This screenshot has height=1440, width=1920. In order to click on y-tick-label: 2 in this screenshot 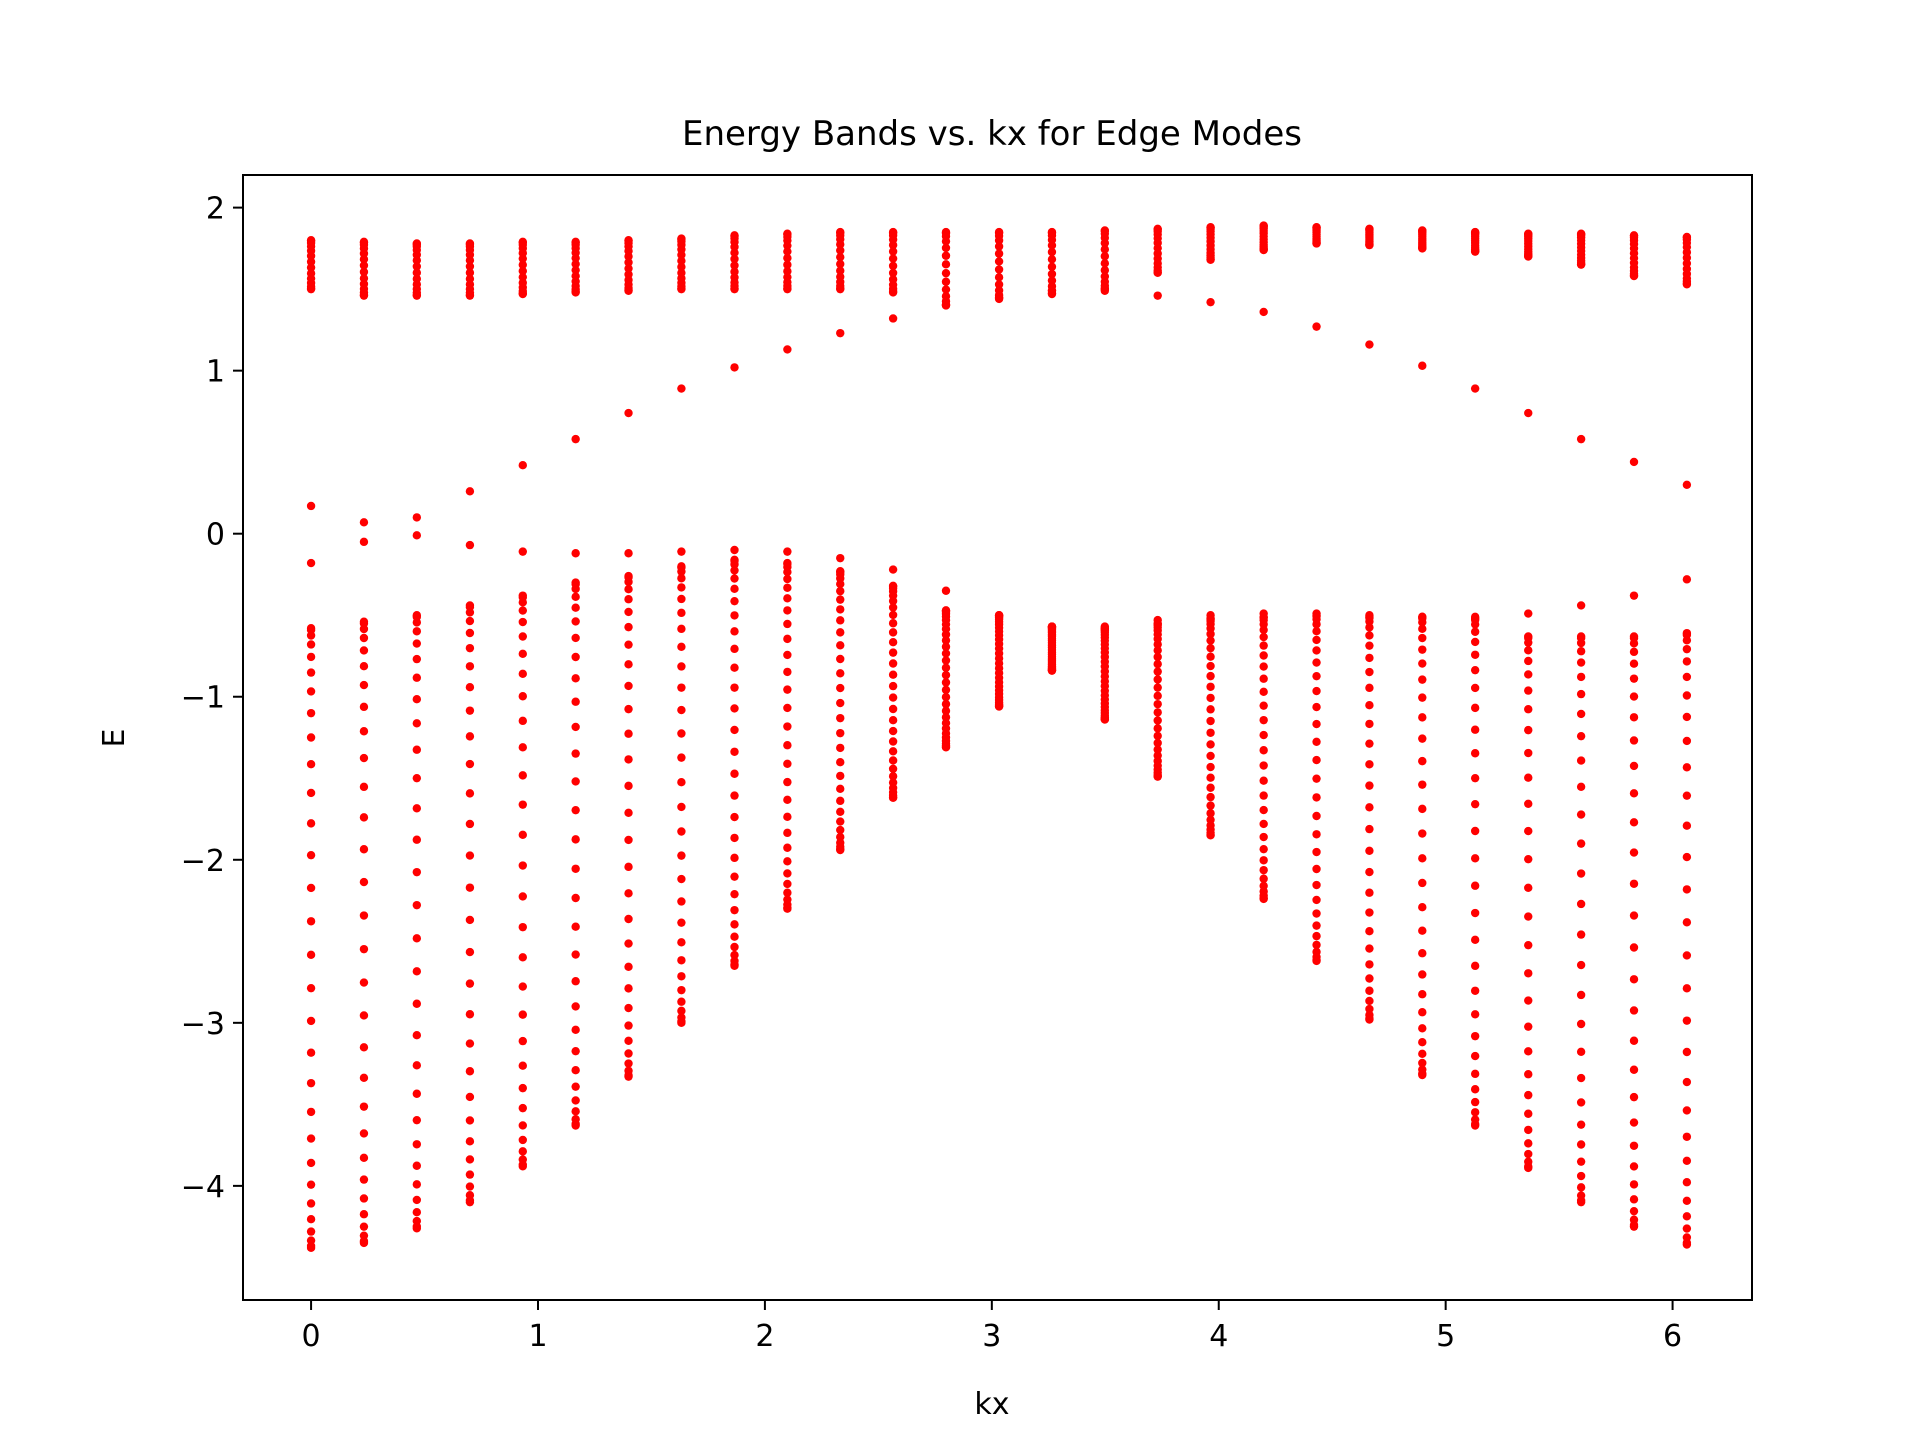, I will do `click(215, 209)`.